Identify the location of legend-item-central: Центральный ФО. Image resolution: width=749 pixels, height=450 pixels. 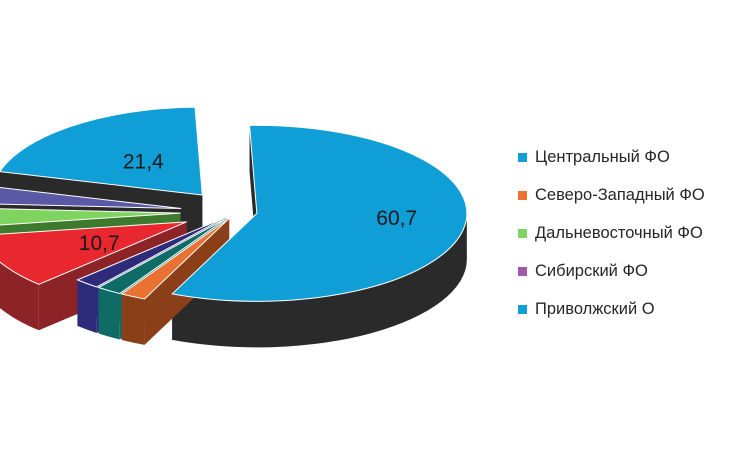
(632, 157).